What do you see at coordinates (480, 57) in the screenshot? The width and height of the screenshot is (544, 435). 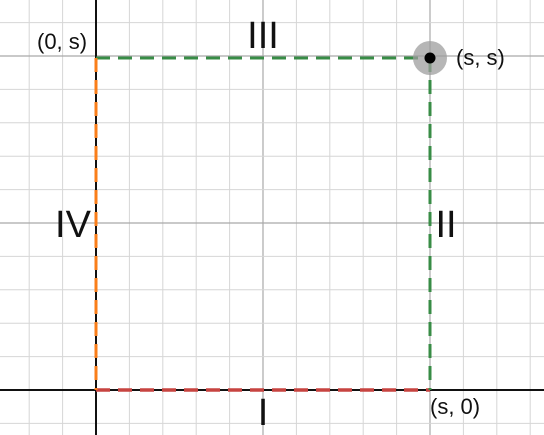 I see `label-corner: (s, s)` at bounding box center [480, 57].